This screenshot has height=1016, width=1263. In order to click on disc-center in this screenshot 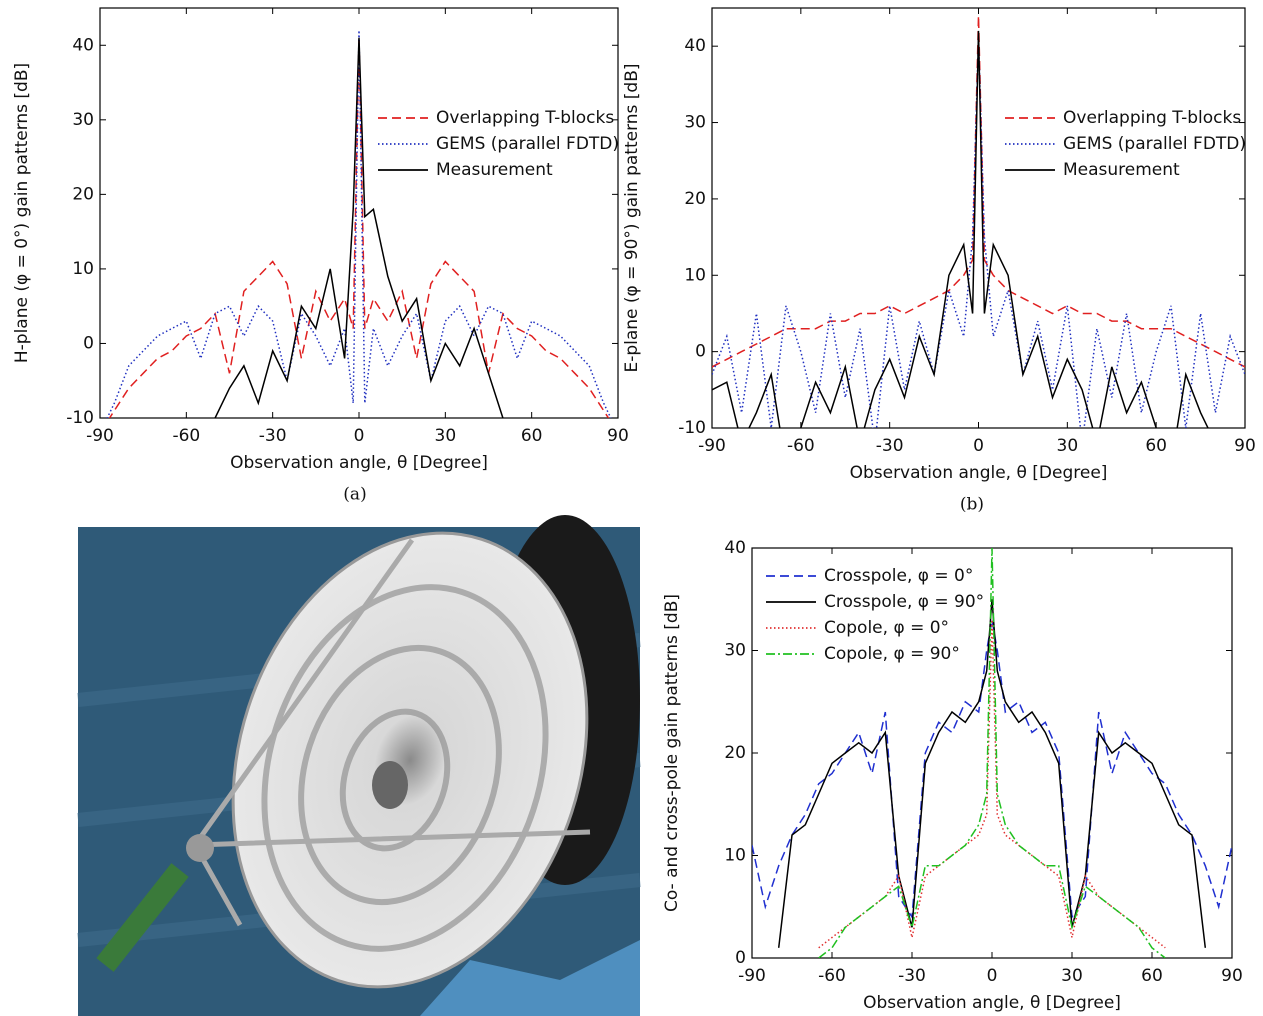, I will do `click(390, 785)`.